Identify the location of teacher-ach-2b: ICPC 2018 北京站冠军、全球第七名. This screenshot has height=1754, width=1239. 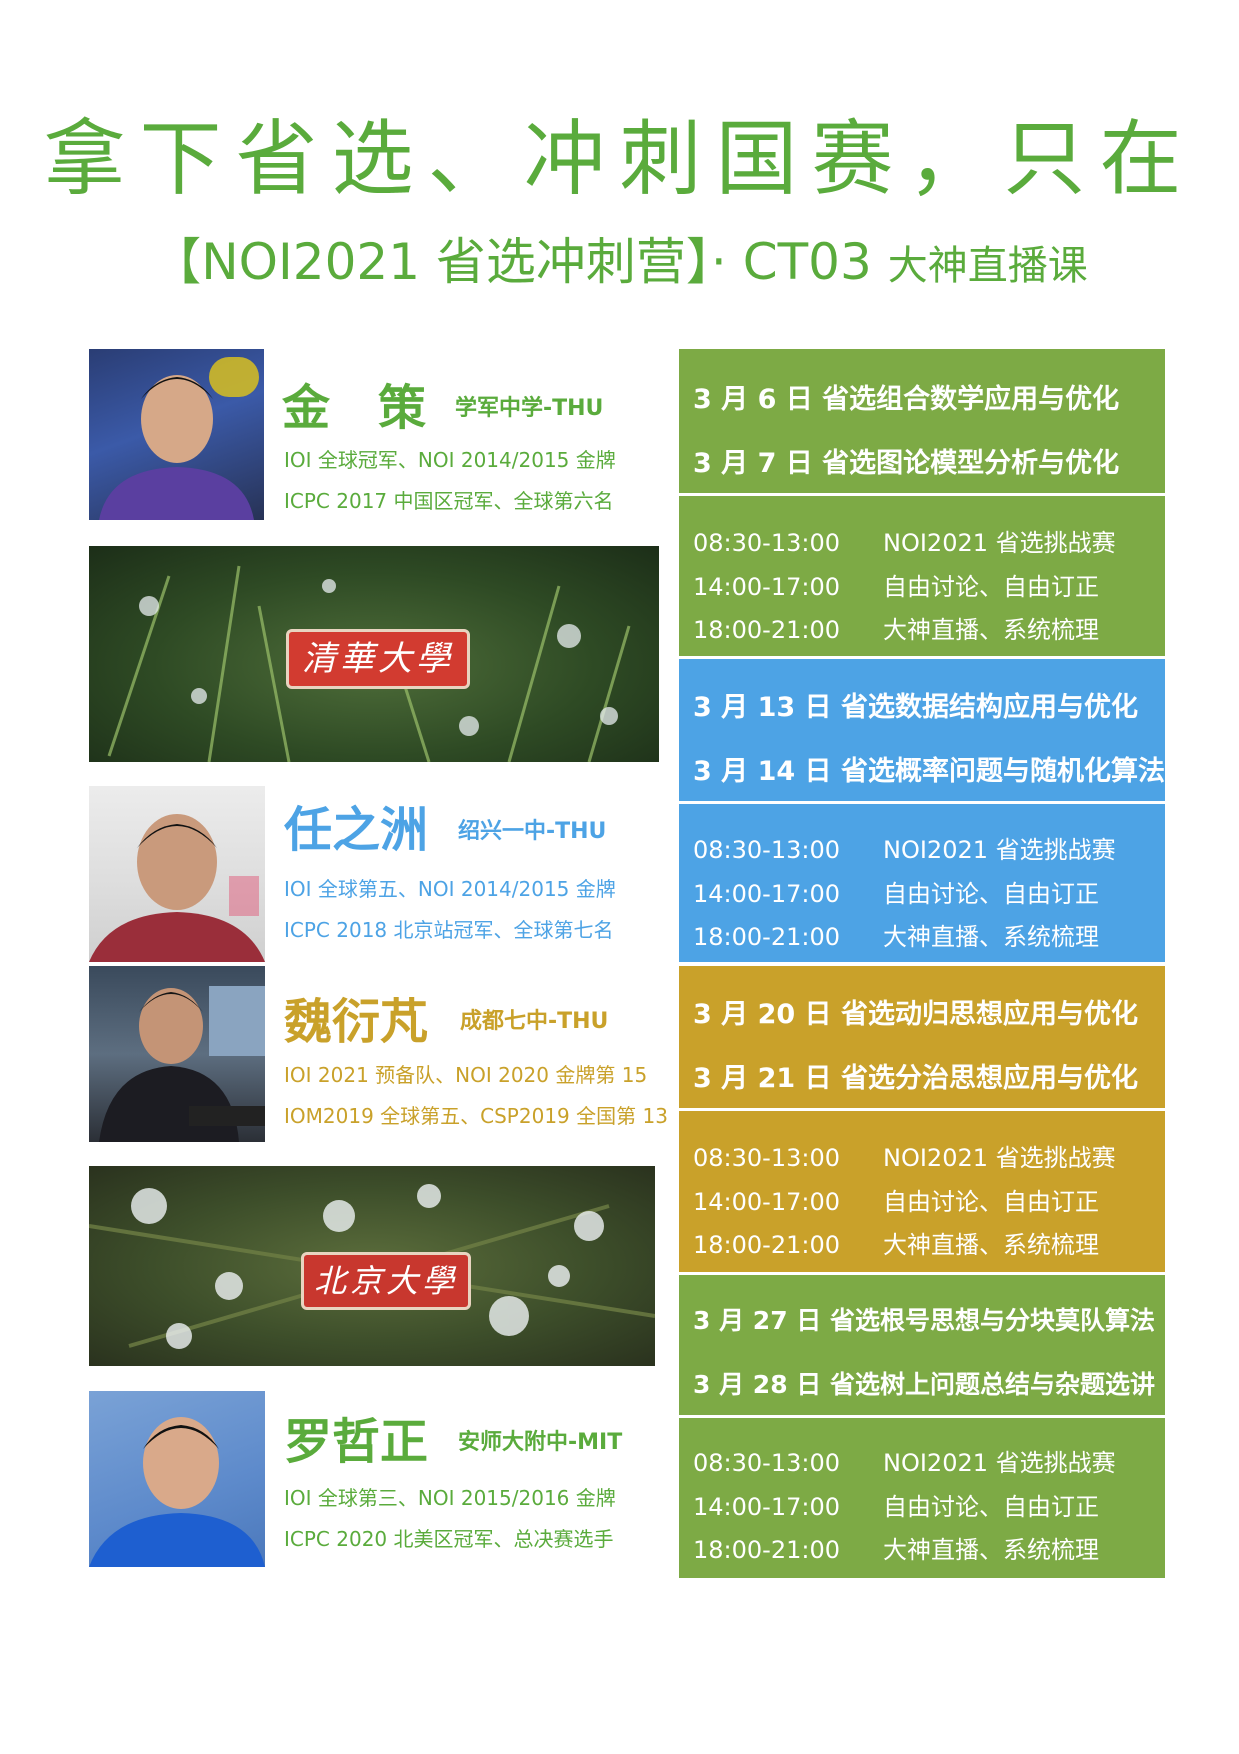
(449, 930).